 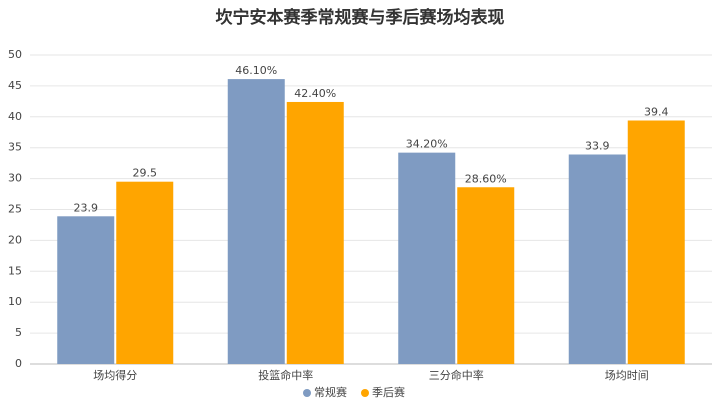 What do you see at coordinates (18, 332) in the screenshot?
I see `y-tick-label: 5` at bounding box center [18, 332].